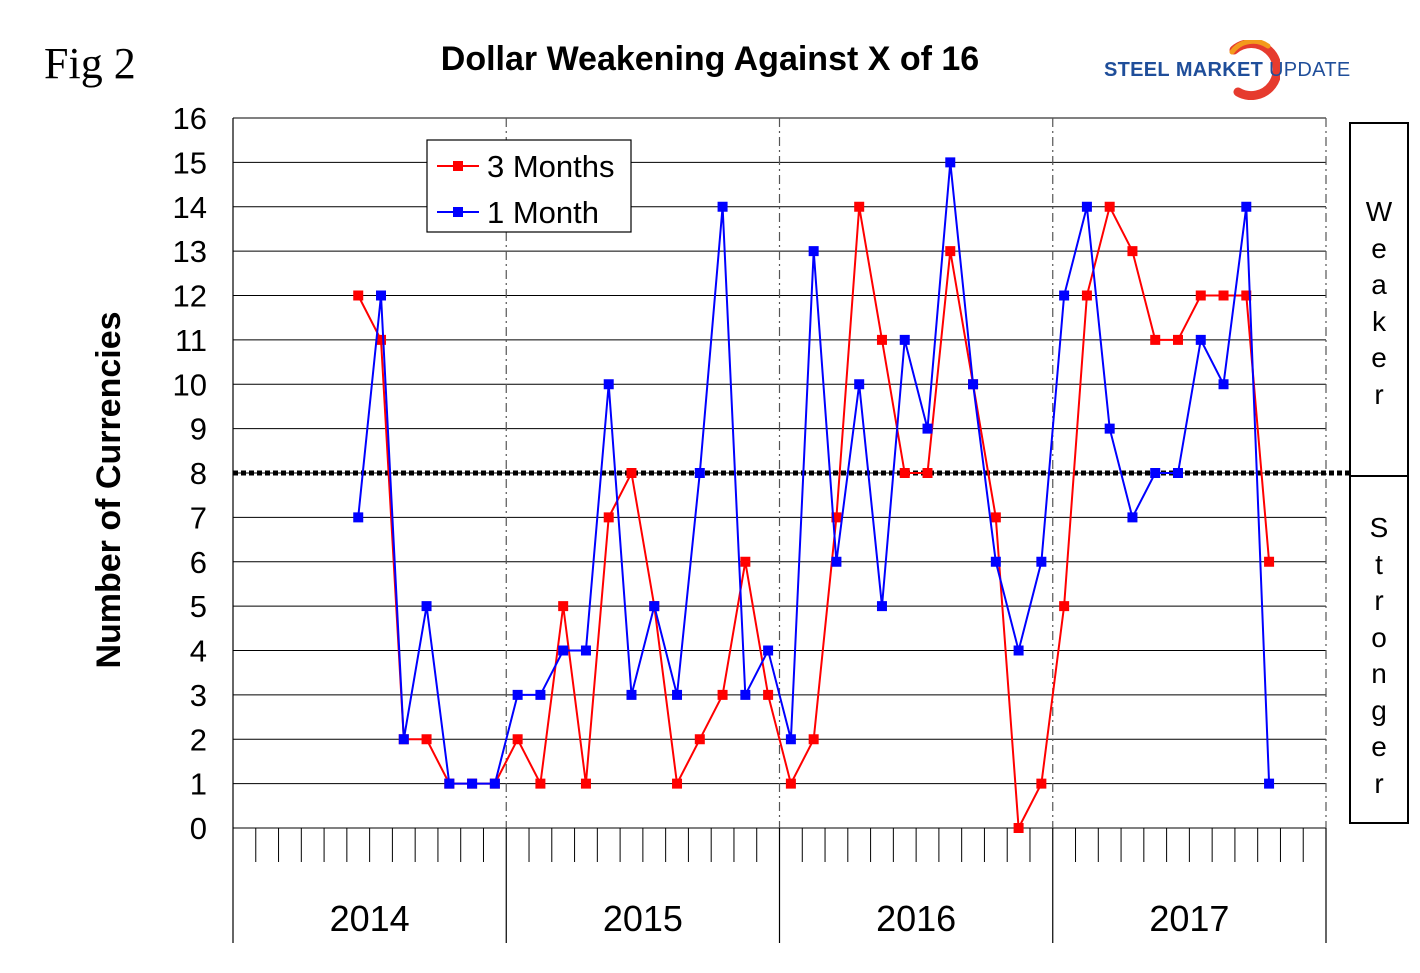 This screenshot has height=973, width=1420. I want to click on logo-steel: STEEL, so click(1137, 70).